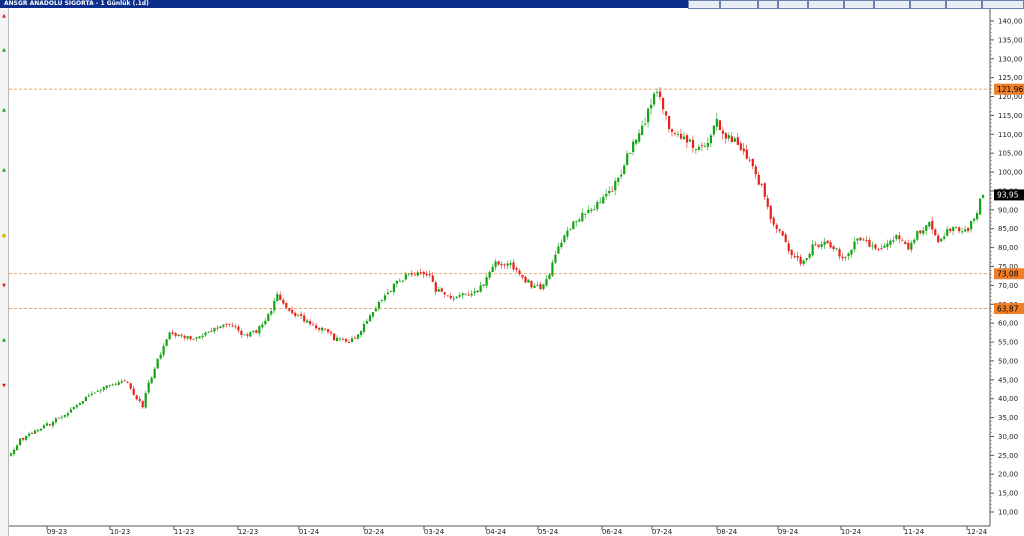 Image resolution: width=1024 pixels, height=536 pixels. Describe the element at coordinates (727, 532) in the screenshot. I see `x-axis-tick-label: 08-24` at that location.